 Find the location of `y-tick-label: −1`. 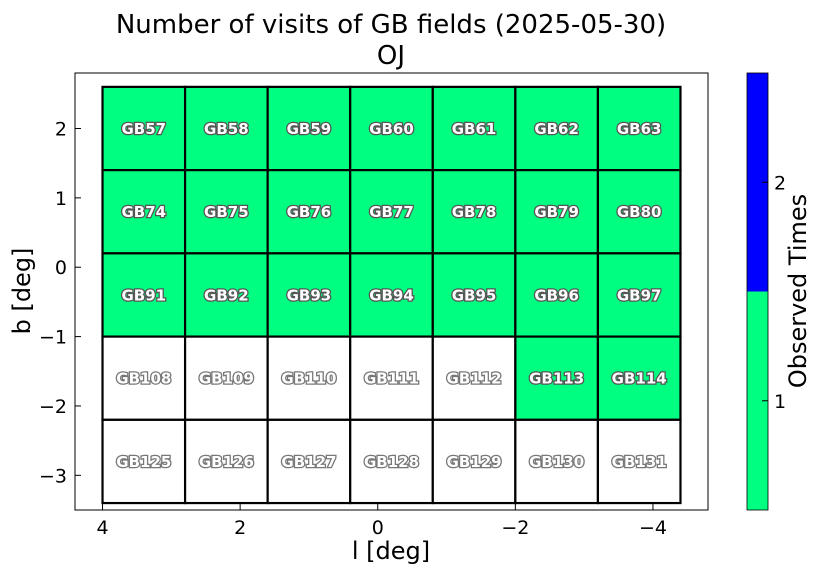

y-tick-label: −1 is located at coordinates (53, 338).